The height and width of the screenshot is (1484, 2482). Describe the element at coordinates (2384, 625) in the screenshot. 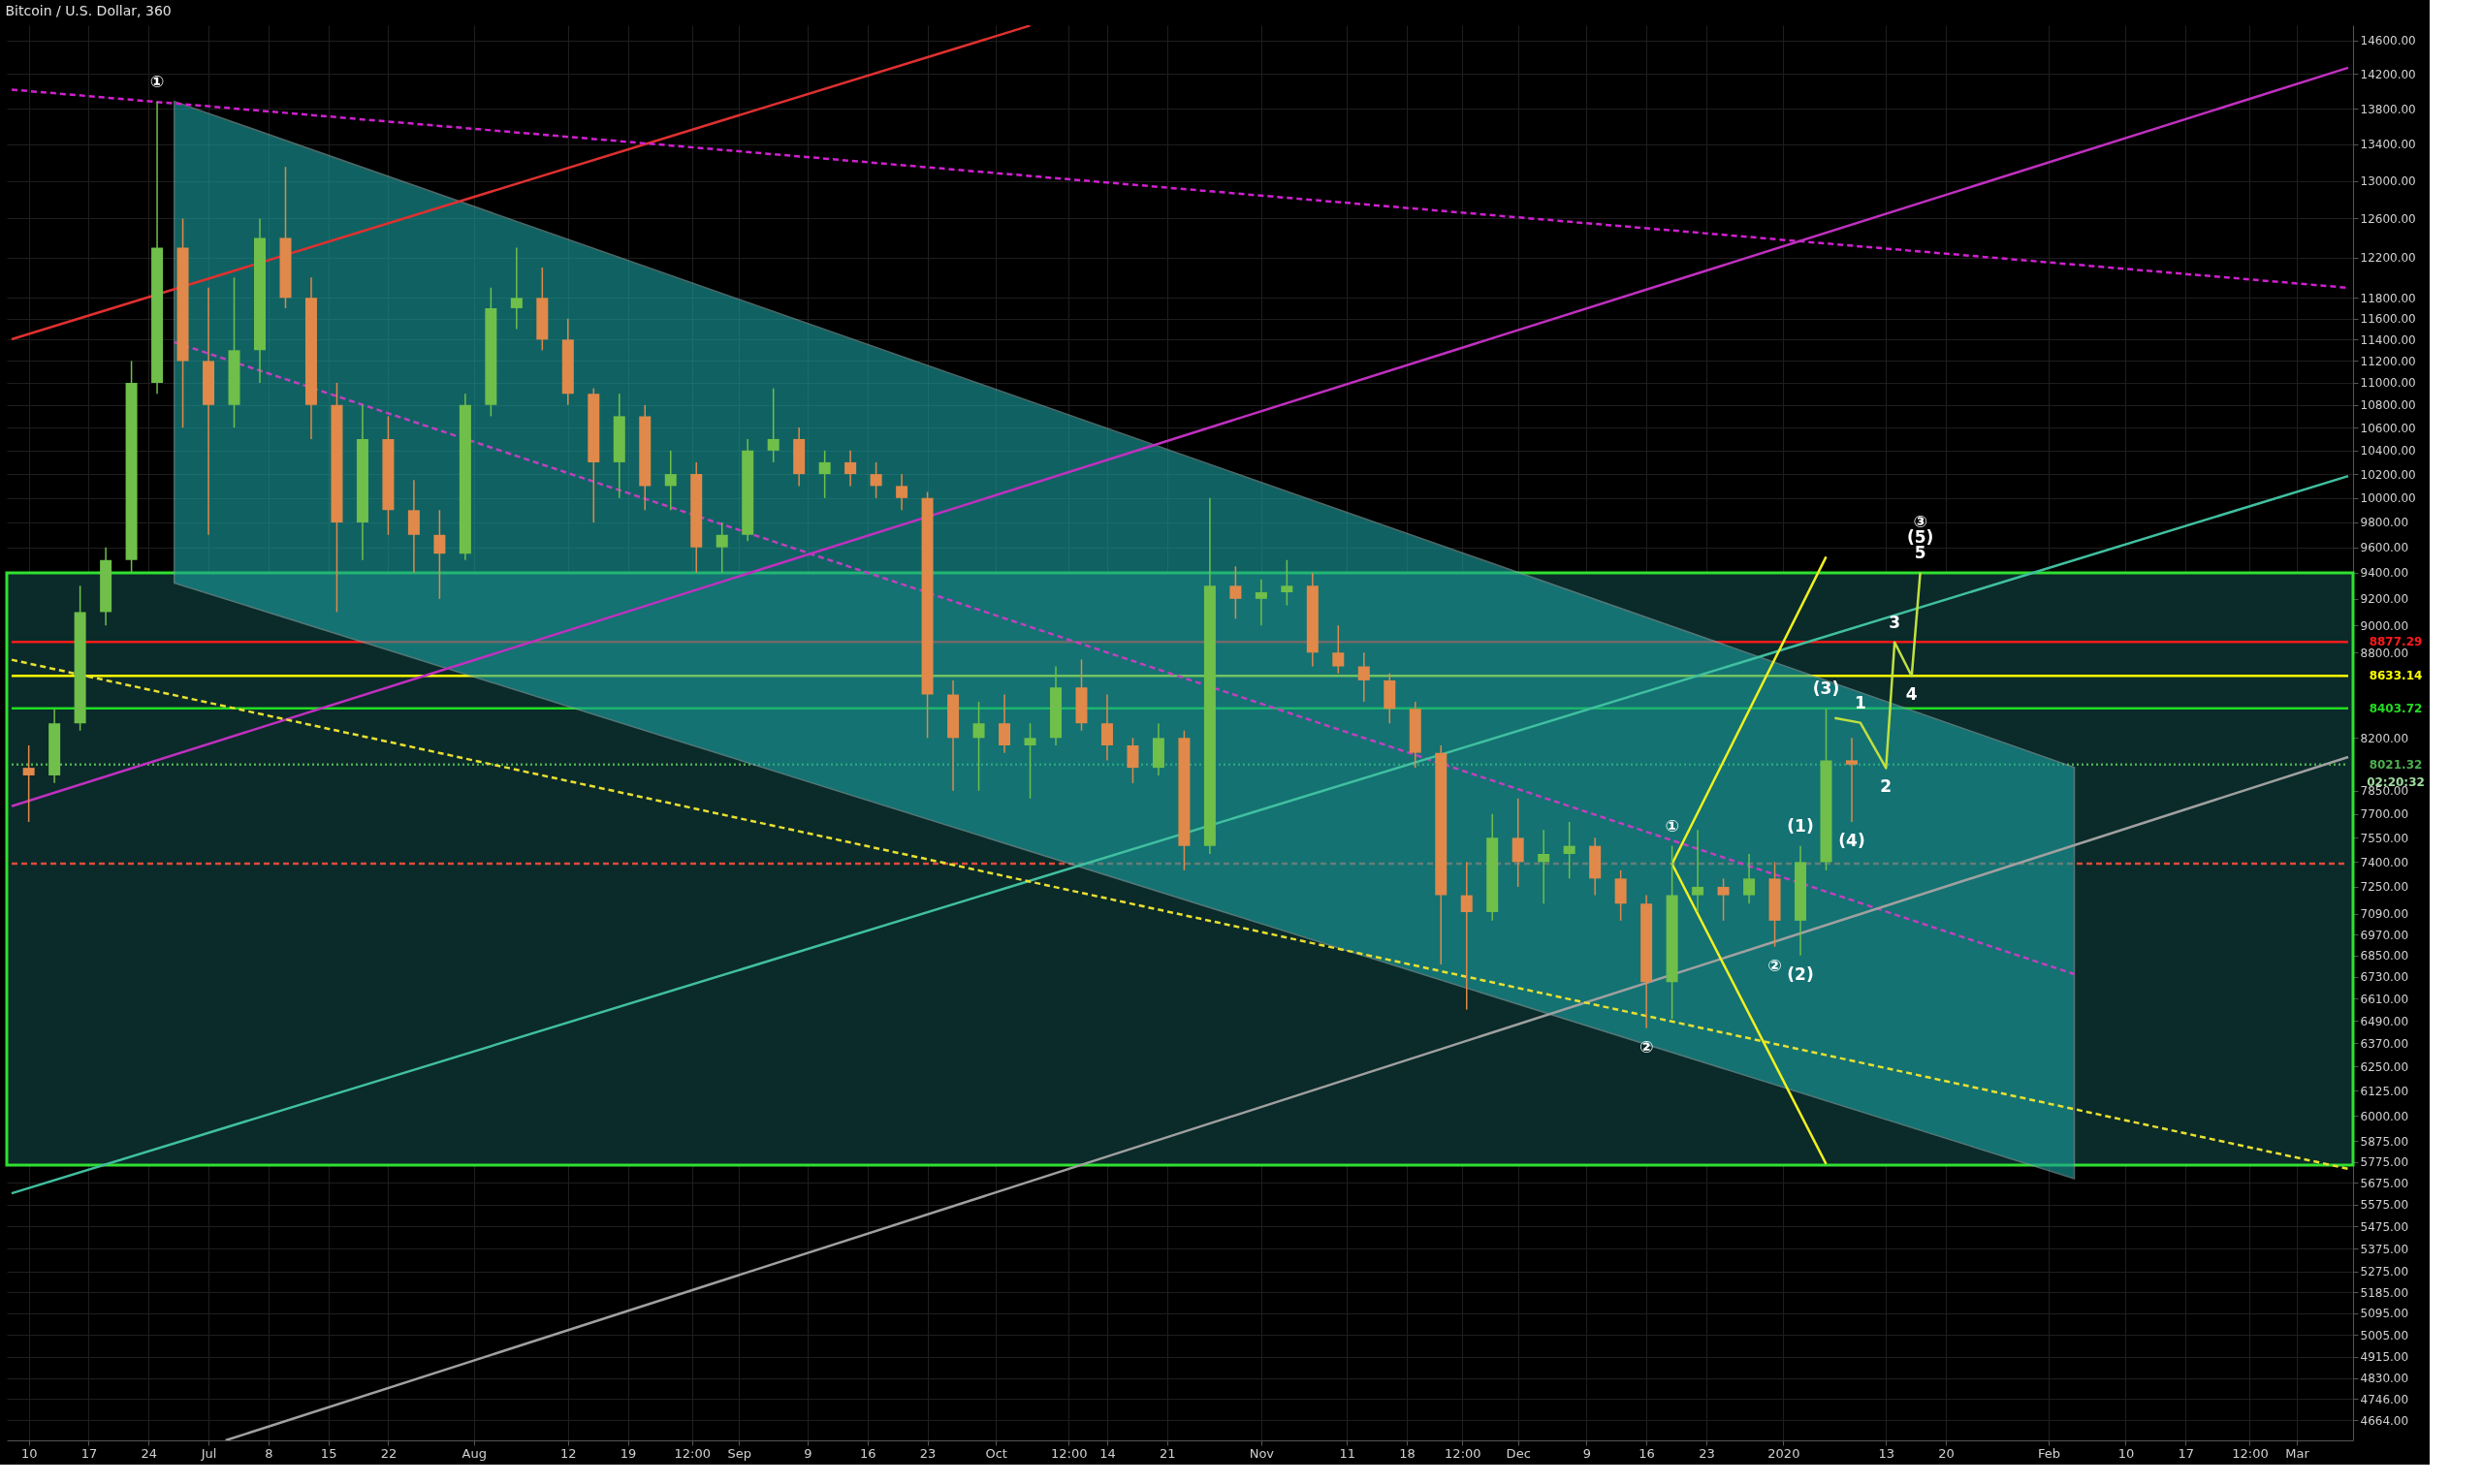

I see `y-tick-label: 9000.00` at that location.